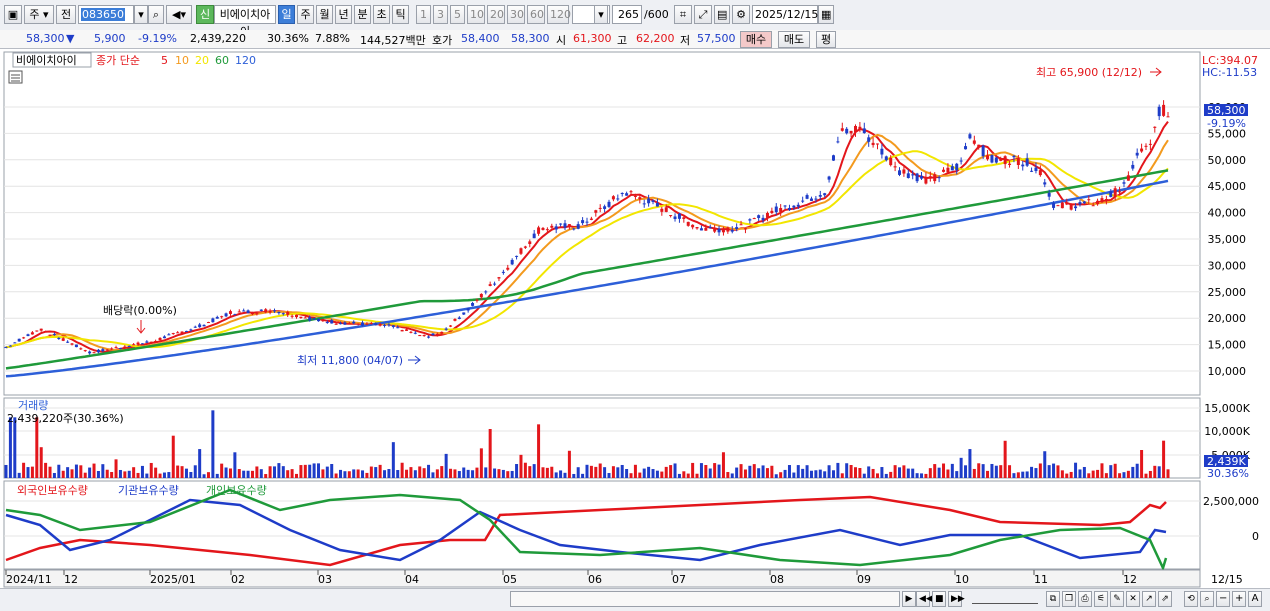  What do you see at coordinates (536, 14) in the screenshot?
I see `minute-step-6: 60` at bounding box center [536, 14].